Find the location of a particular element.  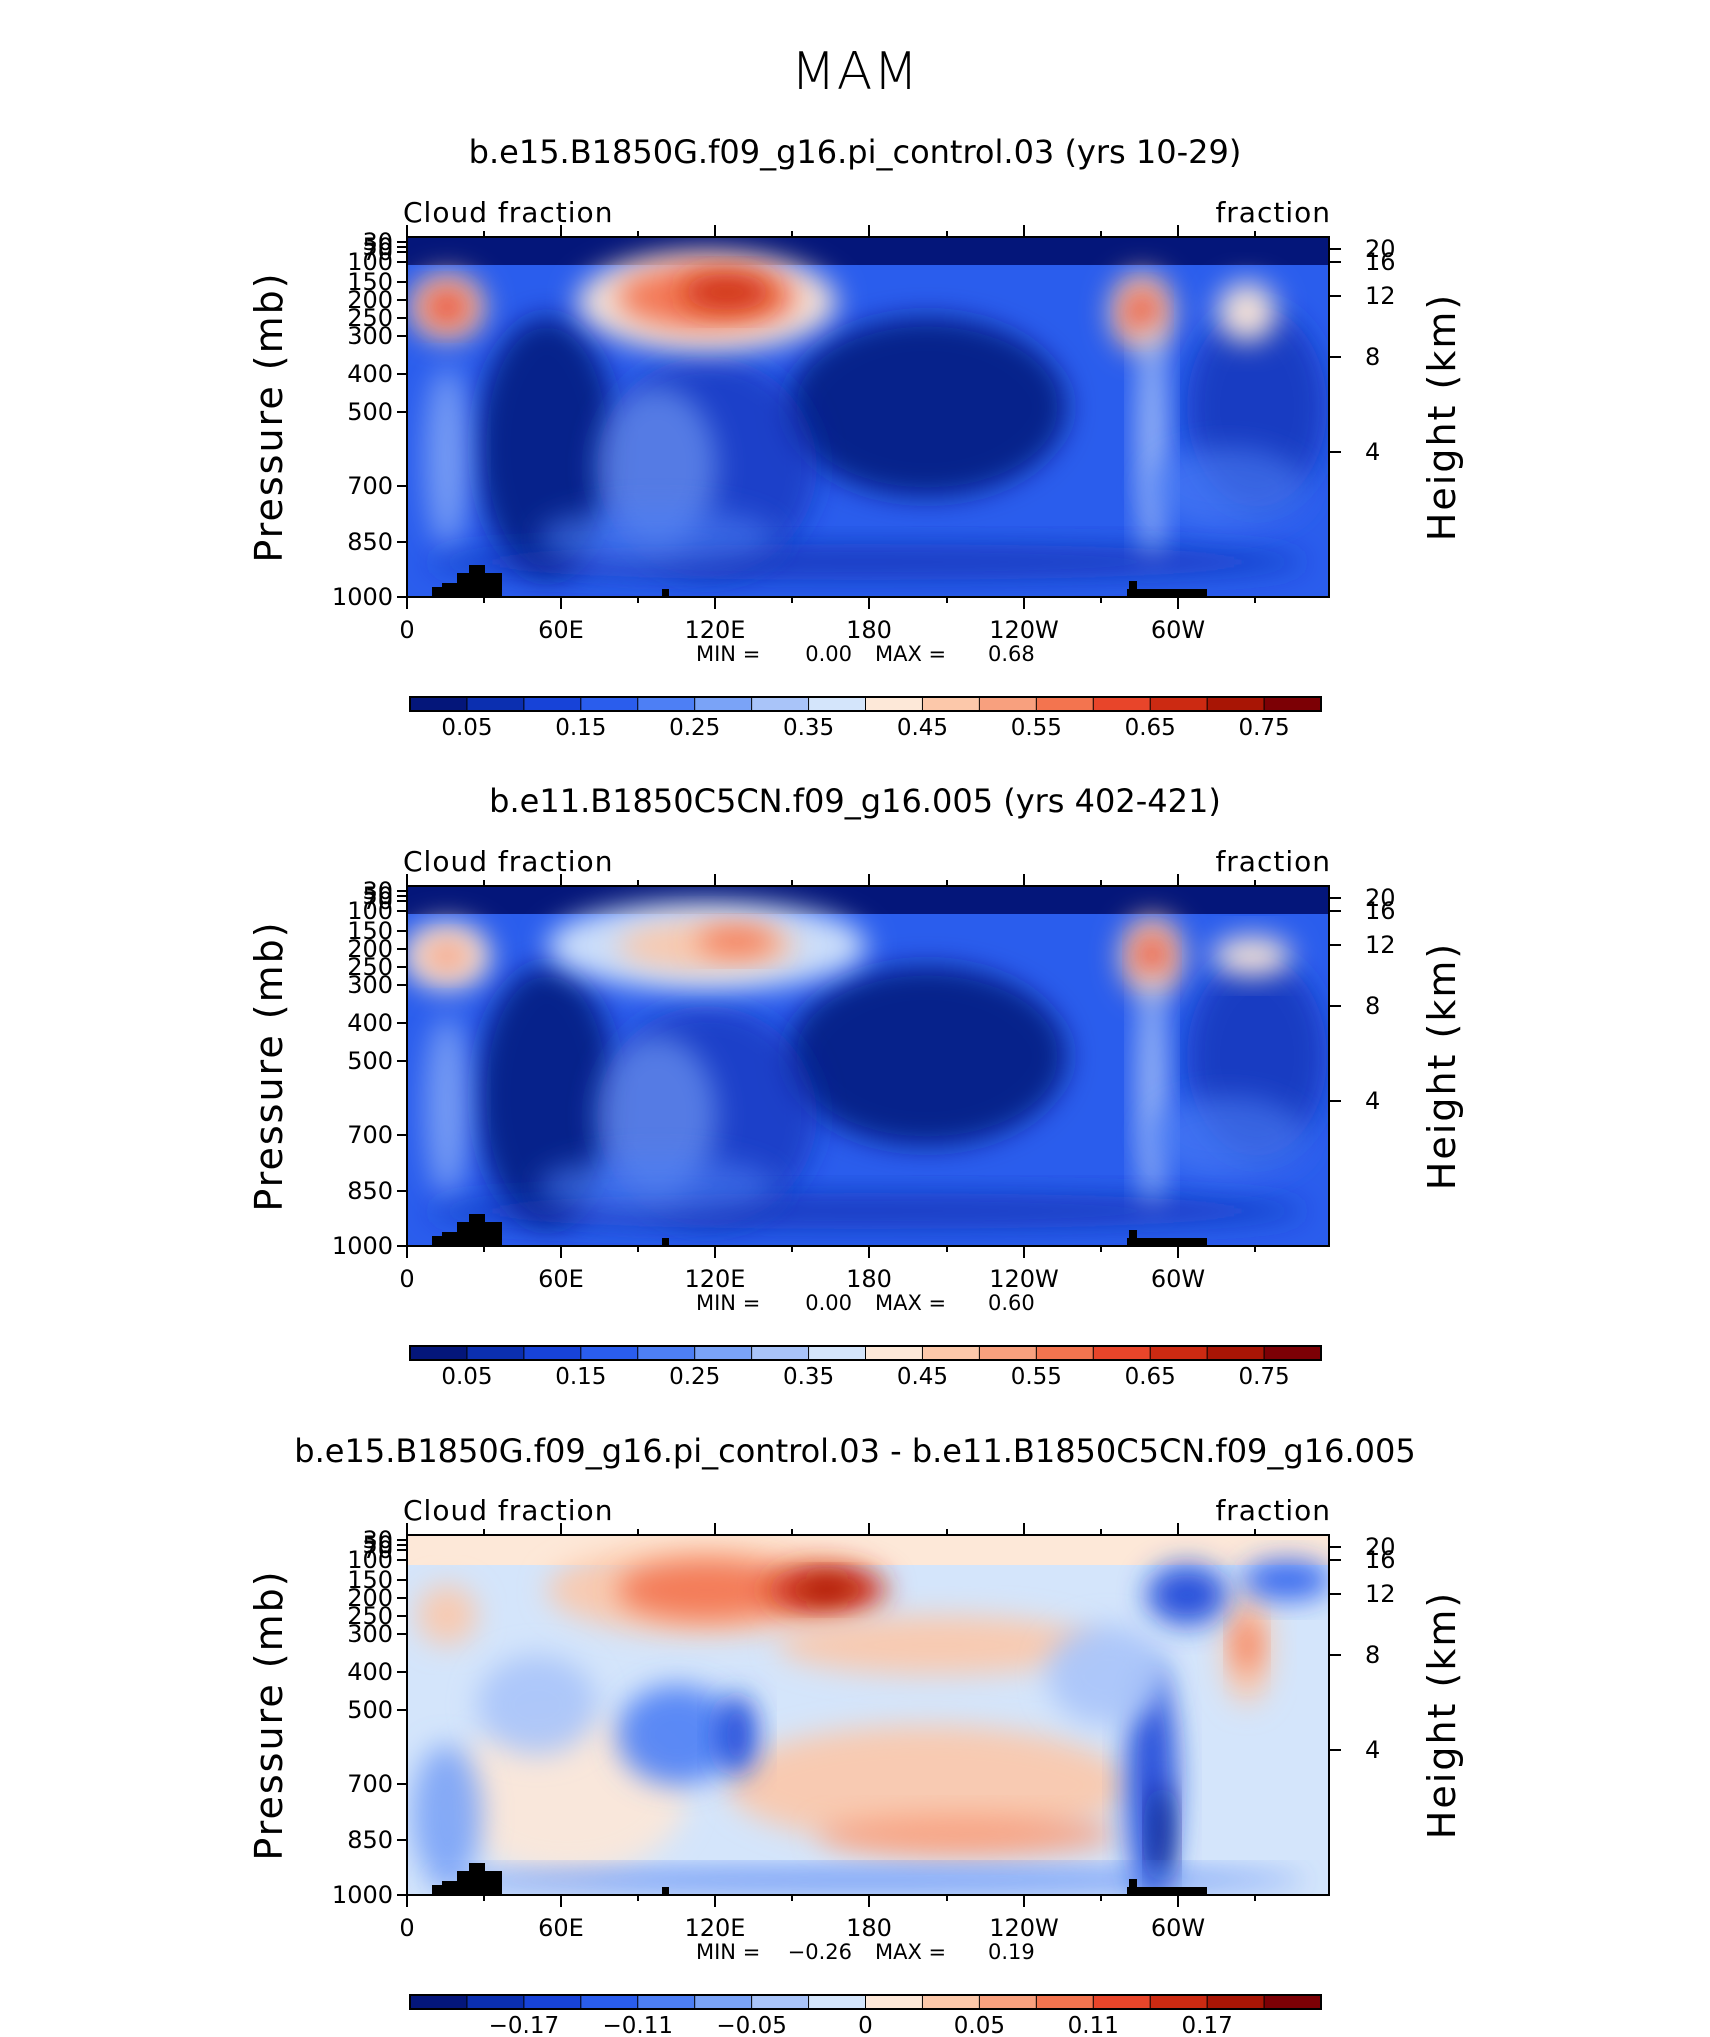

min-label: MIN = is located at coordinates (728, 1952).